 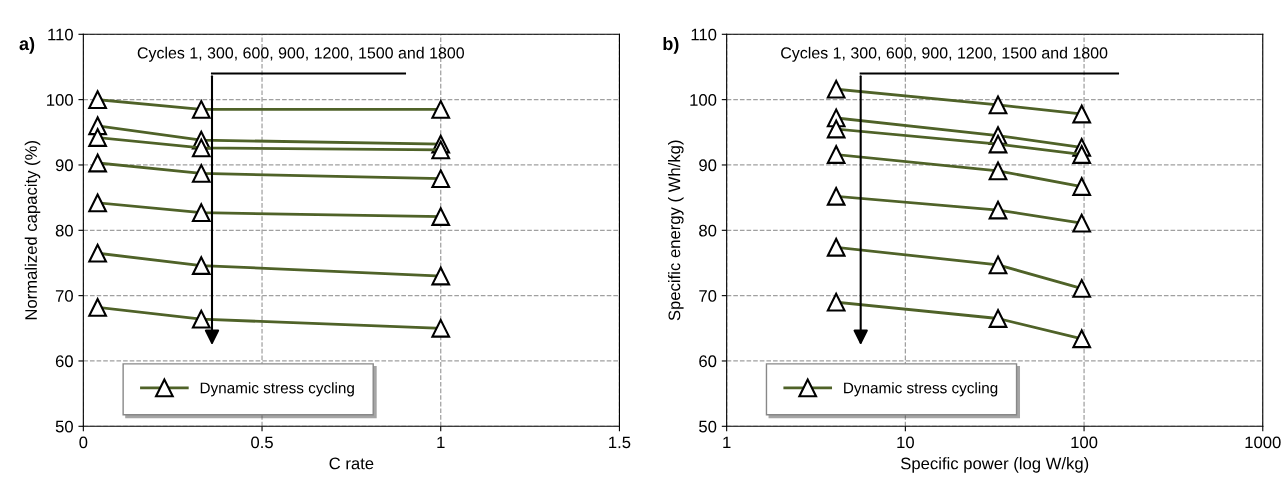 What do you see at coordinates (995, 465) in the screenshot?
I see `x-axis-title: Specific power (log W/kg)` at bounding box center [995, 465].